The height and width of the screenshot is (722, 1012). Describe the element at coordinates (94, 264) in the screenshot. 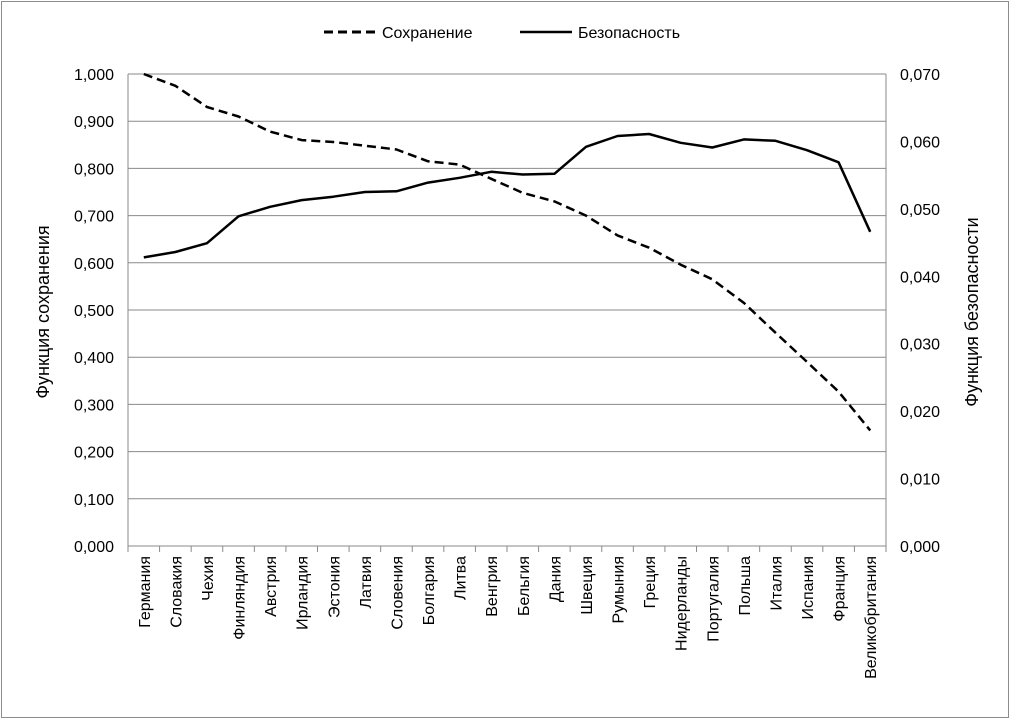

I see `left-tick-label: 0,600` at that location.